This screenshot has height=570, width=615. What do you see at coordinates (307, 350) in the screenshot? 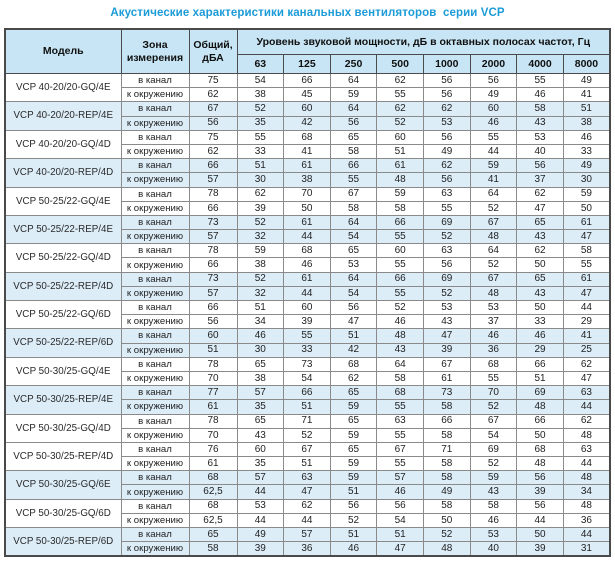
I see `spl-value-cell: 33` at bounding box center [307, 350].